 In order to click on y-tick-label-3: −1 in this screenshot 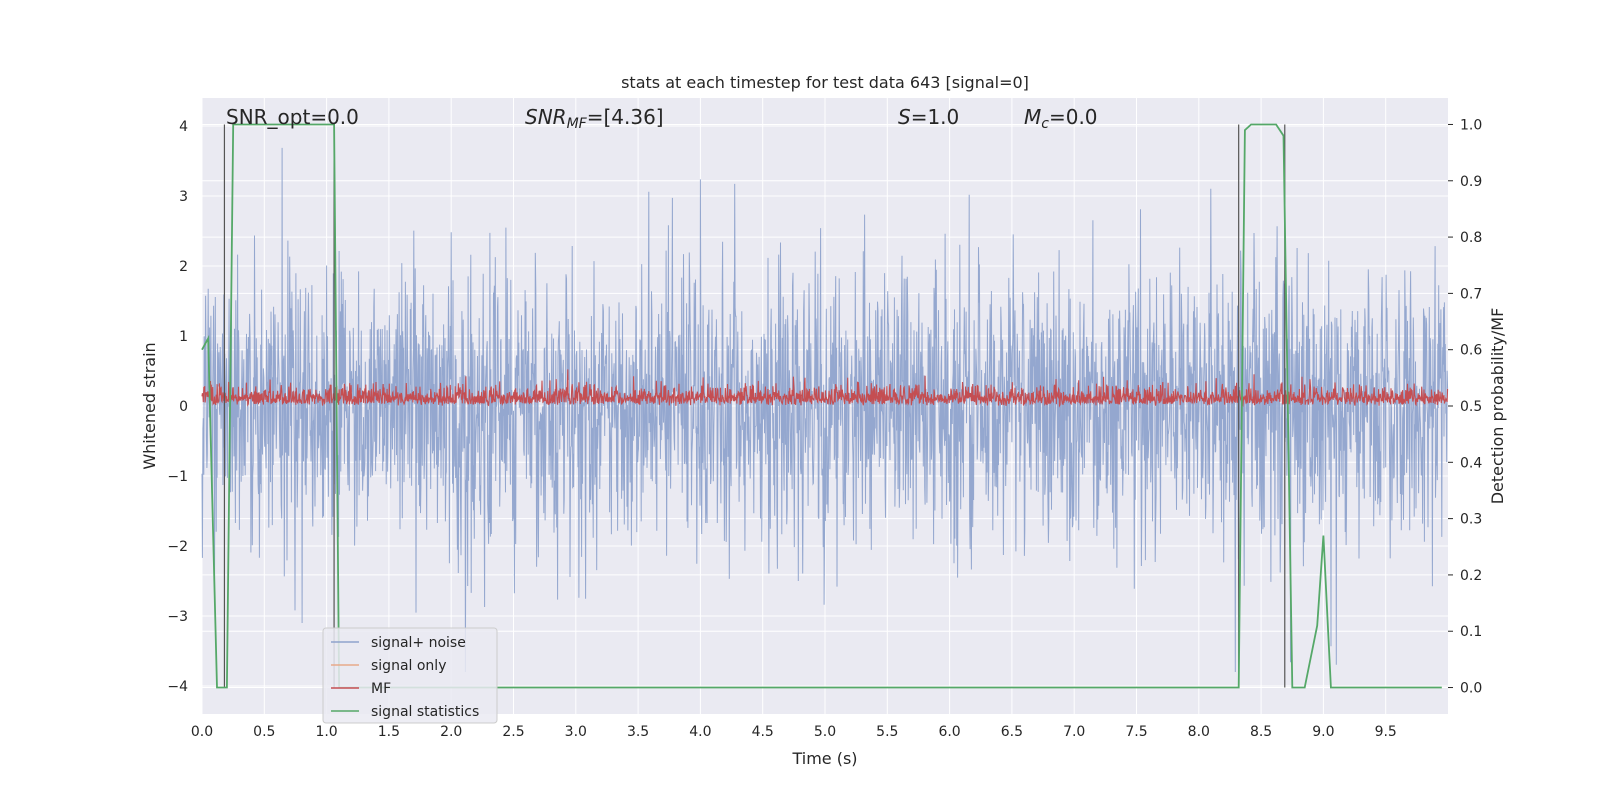, I will do `click(177, 477)`.